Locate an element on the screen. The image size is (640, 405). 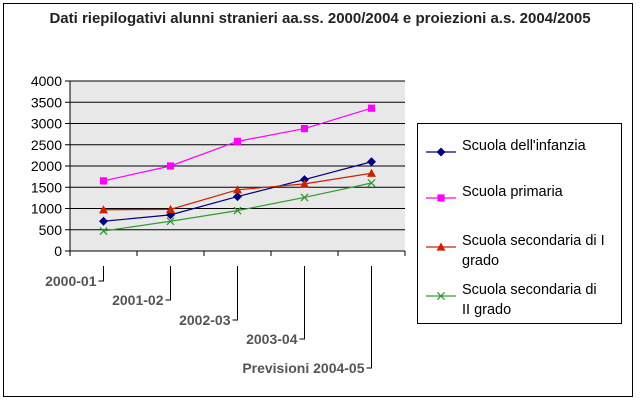
y-tick-label: 3500 is located at coordinates (46, 102).